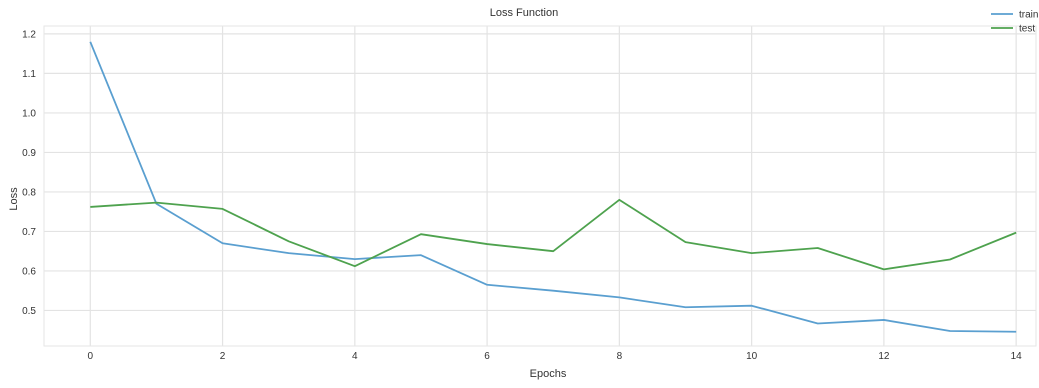 This screenshot has width=1039, height=388. I want to click on chart-title: Loss Function, so click(524, 13).